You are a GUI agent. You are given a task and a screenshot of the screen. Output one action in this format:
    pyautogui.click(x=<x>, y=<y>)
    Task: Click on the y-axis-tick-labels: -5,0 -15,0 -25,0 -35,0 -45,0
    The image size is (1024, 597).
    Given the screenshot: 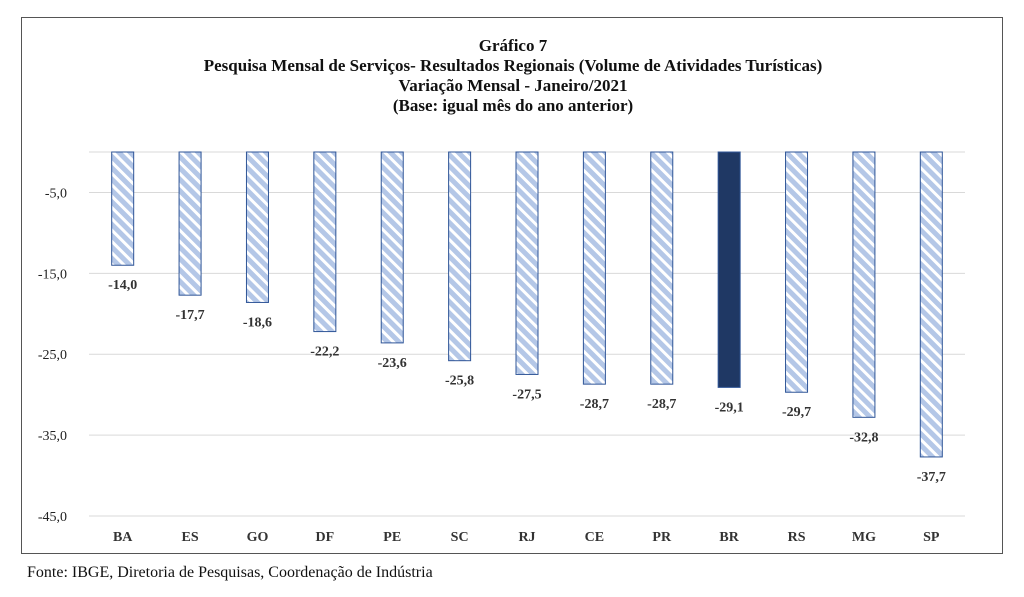 What is the action you would take?
    pyautogui.click(x=52, y=355)
    